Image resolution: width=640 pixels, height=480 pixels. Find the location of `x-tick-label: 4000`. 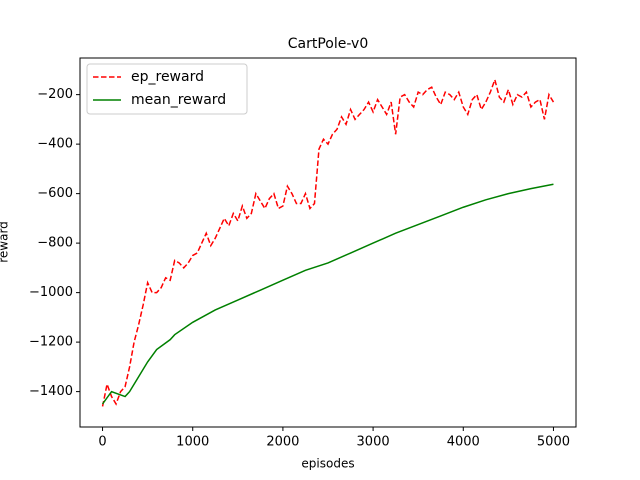

x-tick-label: 4000 is located at coordinates (463, 442).